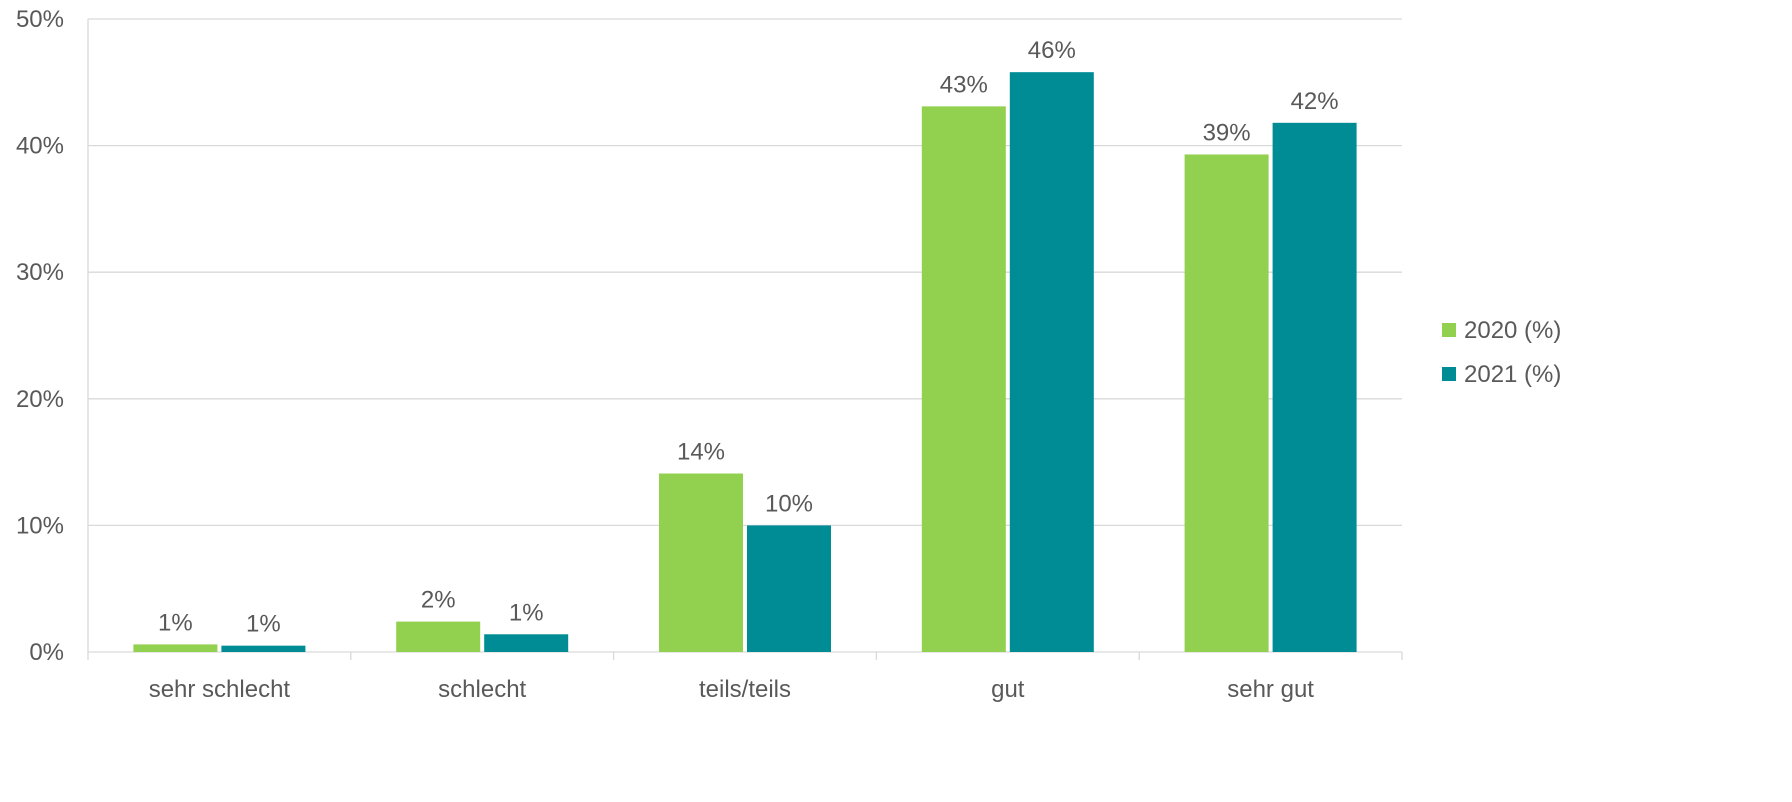  Describe the element at coordinates (40, 146) in the screenshot. I see `y-tick-label: 40%` at that location.